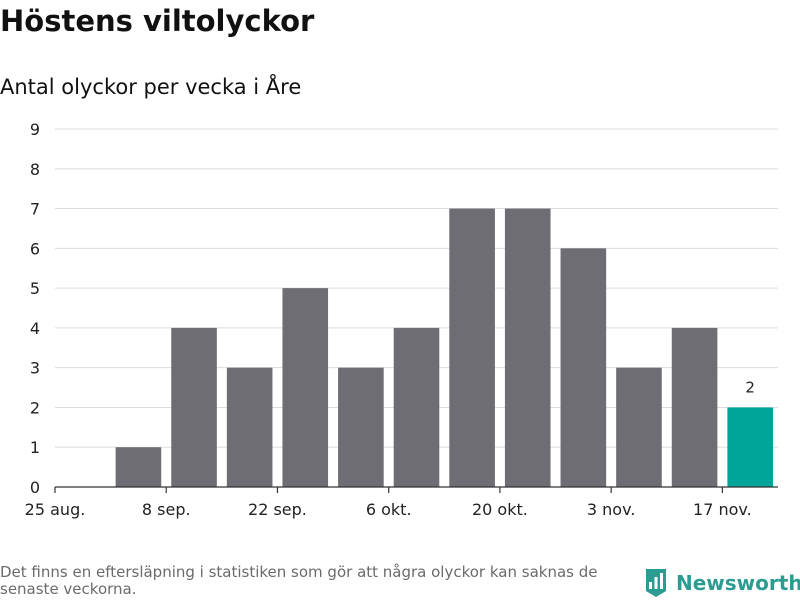 The image size is (800, 600). I want to click on chart-subtitle: Antal olyckor per vecka i Åre, so click(151, 87).